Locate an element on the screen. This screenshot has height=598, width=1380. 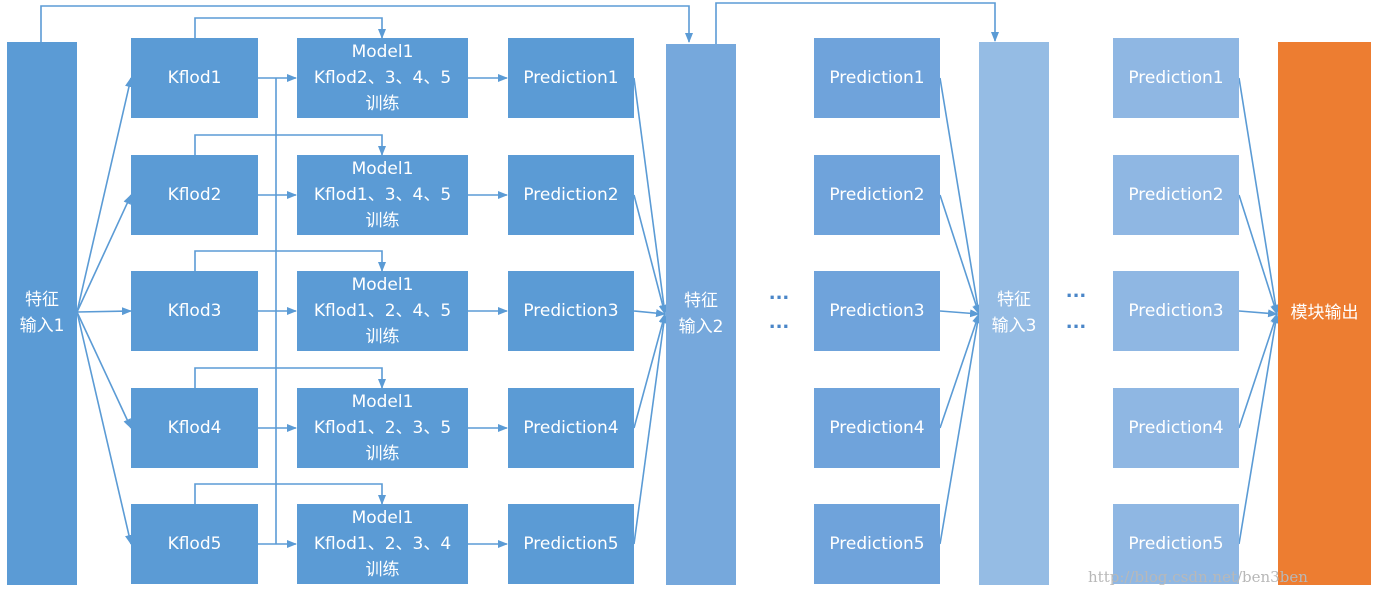
prediction-s1-box-5-rect is located at coordinates (571, 544).